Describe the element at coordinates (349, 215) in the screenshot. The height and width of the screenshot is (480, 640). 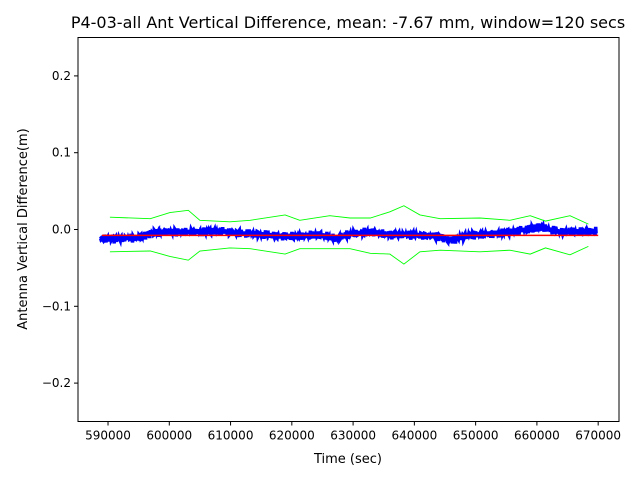
I see `series-upper-envelope` at that location.